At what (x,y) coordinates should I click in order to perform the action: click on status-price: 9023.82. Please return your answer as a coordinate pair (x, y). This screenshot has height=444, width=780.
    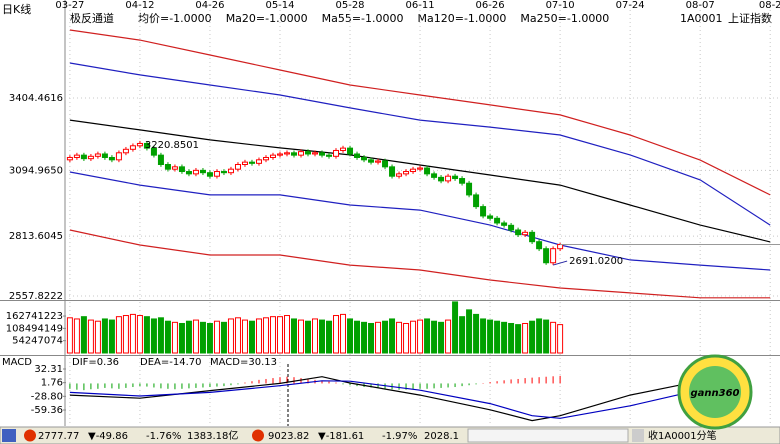
    Looking at the image, I should click on (288, 436).